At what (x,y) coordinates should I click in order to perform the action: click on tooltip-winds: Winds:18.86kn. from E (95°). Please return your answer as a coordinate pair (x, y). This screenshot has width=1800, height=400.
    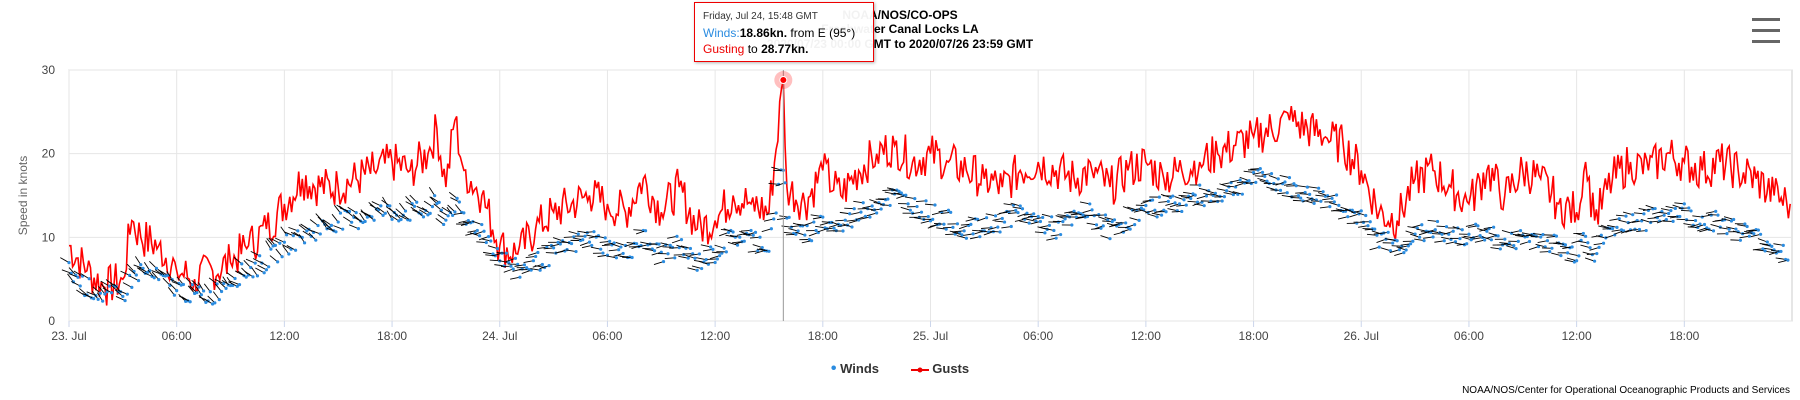
    Looking at the image, I should click on (784, 33).